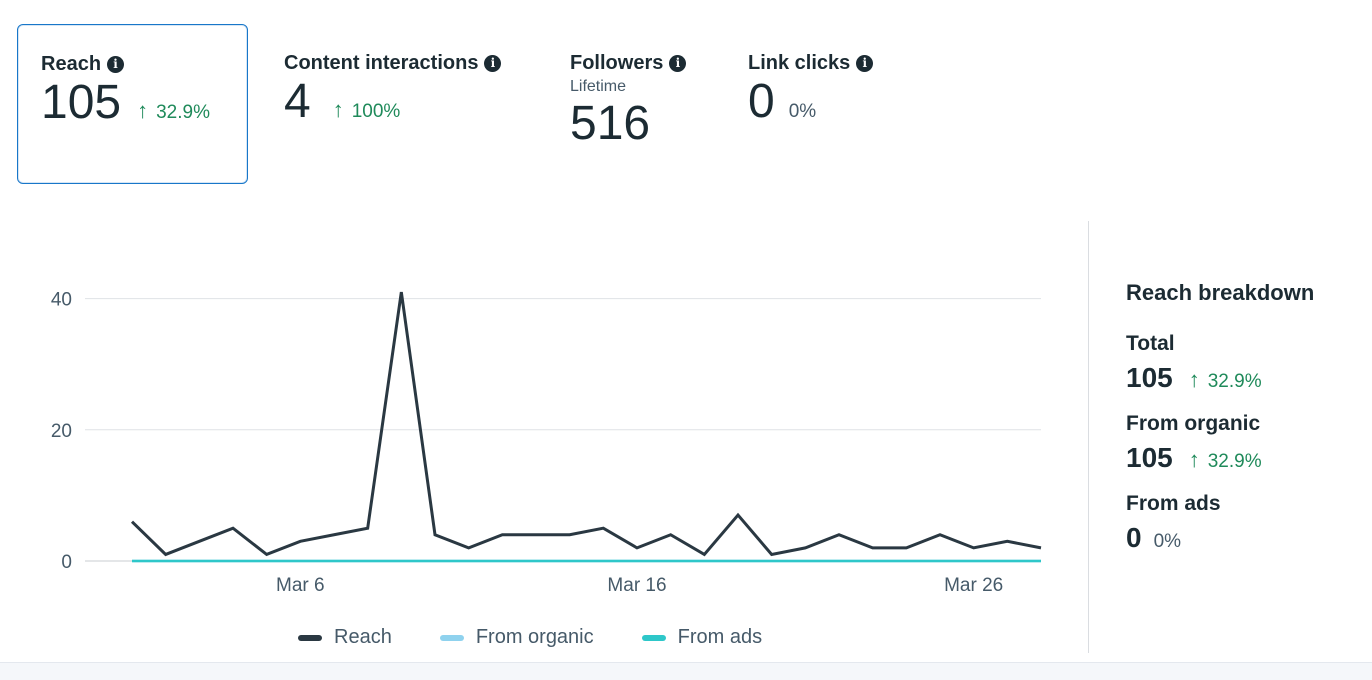  What do you see at coordinates (610, 123) in the screenshot?
I see `metric-value: 516` at bounding box center [610, 123].